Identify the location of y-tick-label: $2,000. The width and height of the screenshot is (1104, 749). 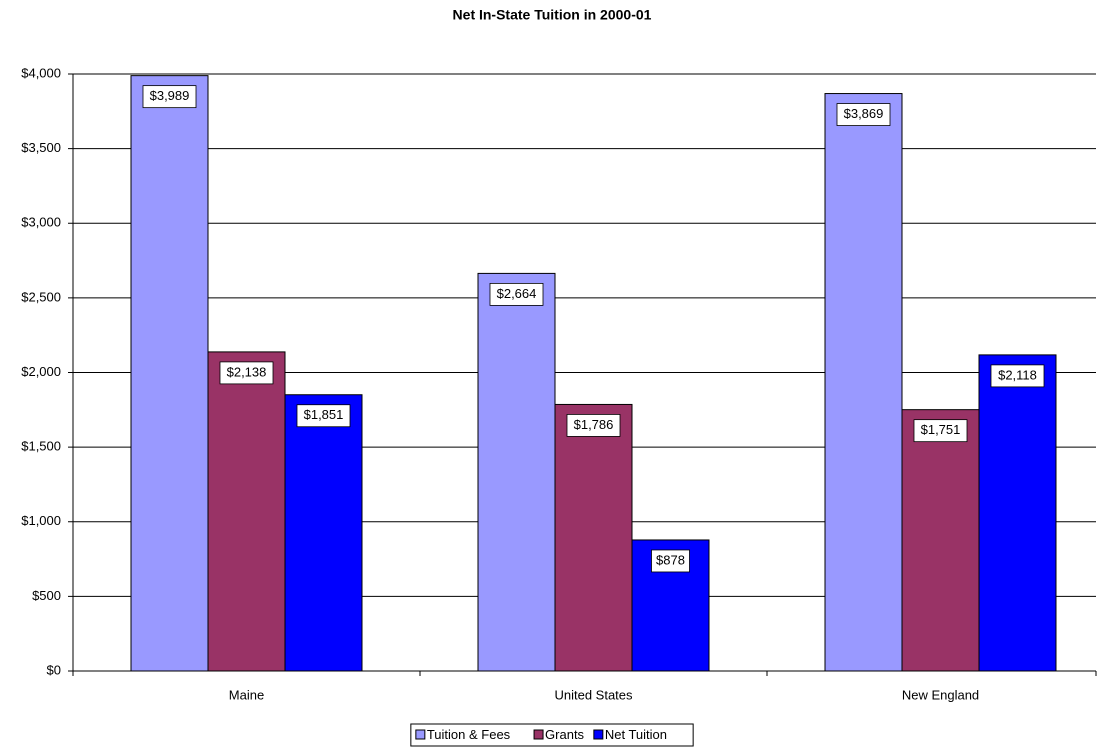
(41, 371).